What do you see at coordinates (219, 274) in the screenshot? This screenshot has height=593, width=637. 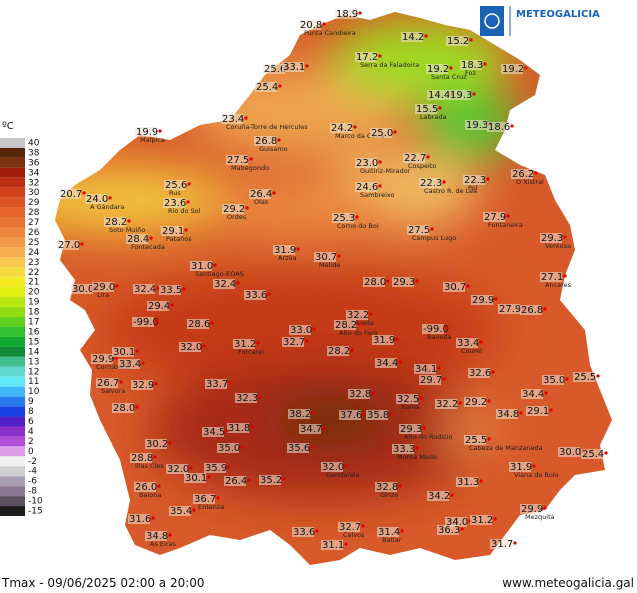 I see `station-name: Santiago-EOAS` at bounding box center [219, 274].